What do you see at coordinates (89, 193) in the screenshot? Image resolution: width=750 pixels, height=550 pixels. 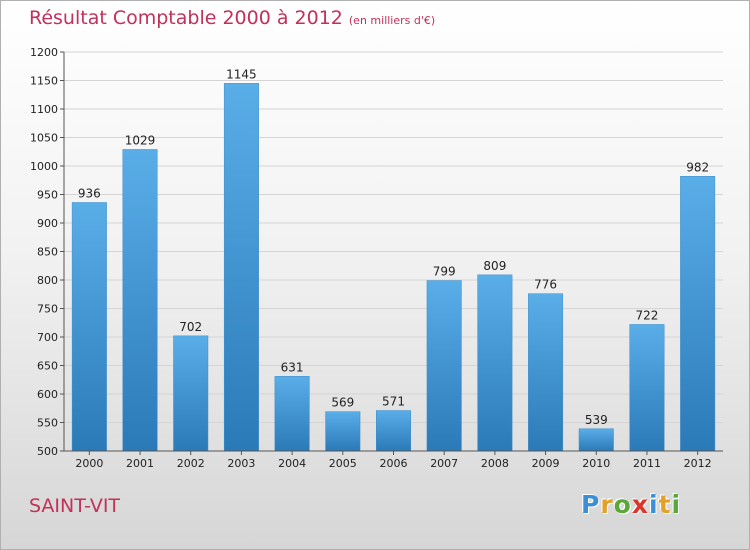 I see `data-label-2000: 936` at bounding box center [89, 193].